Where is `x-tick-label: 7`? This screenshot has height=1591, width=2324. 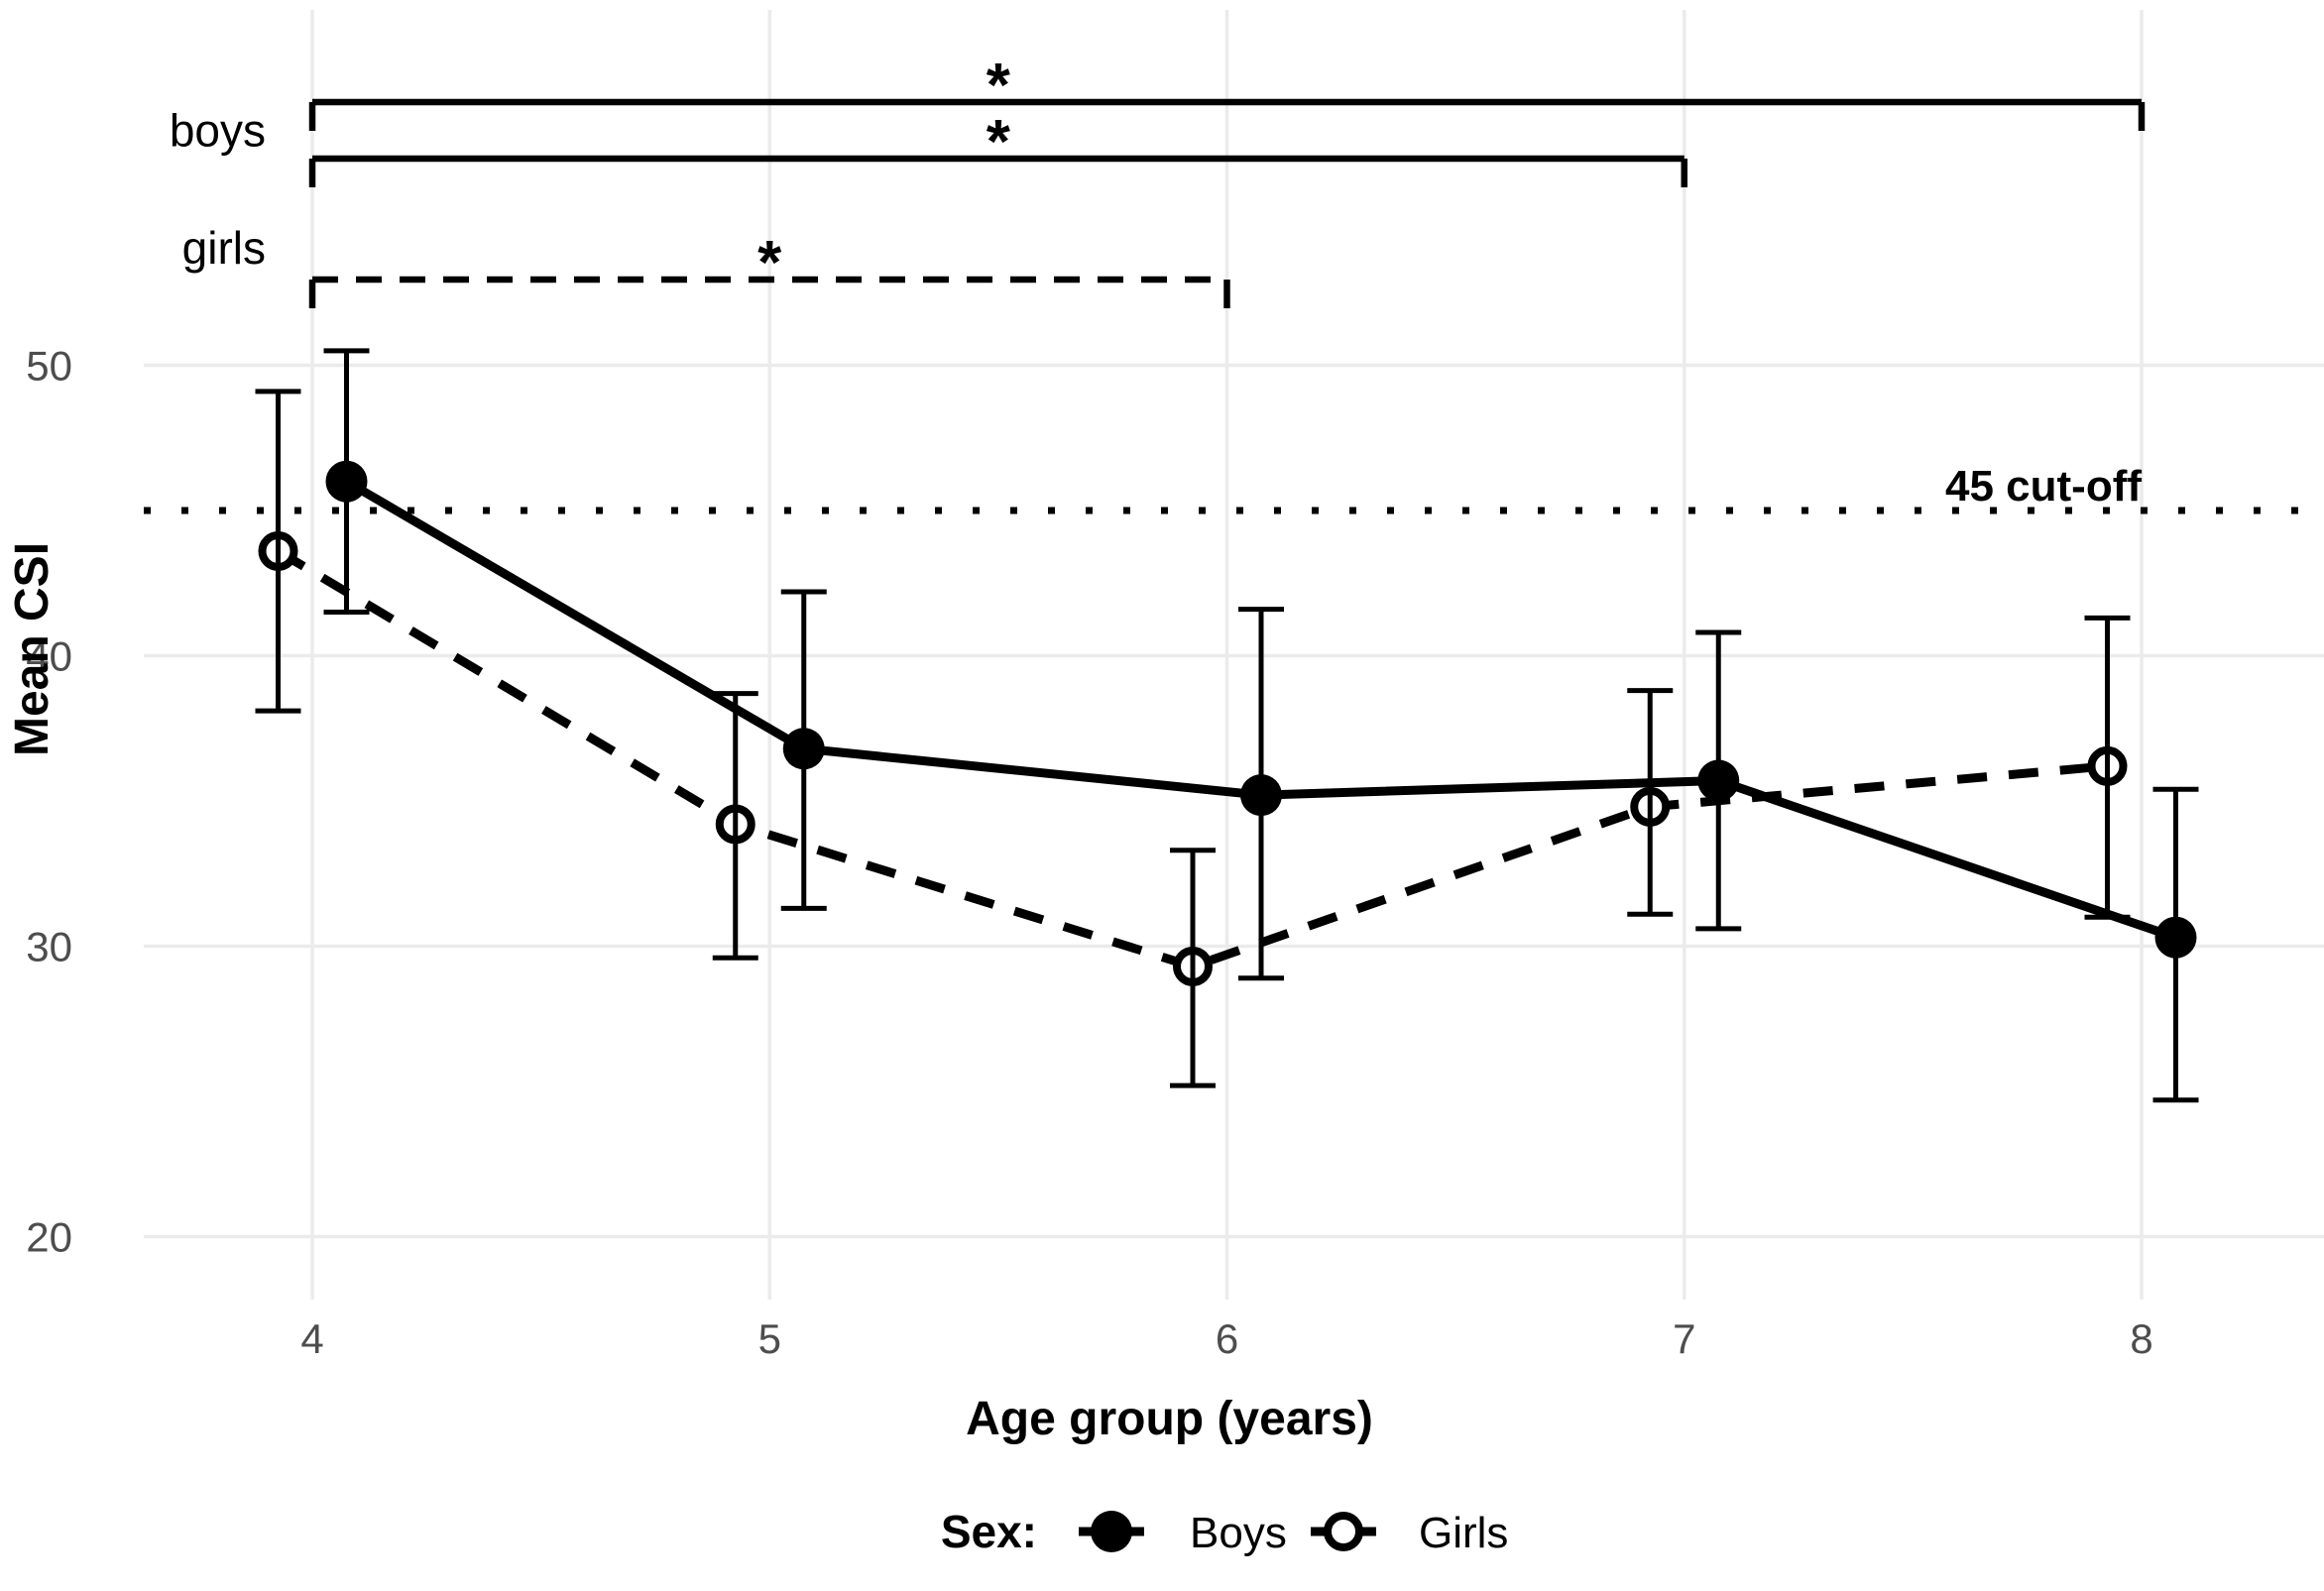
x-tick-label: 7 is located at coordinates (1684, 1338).